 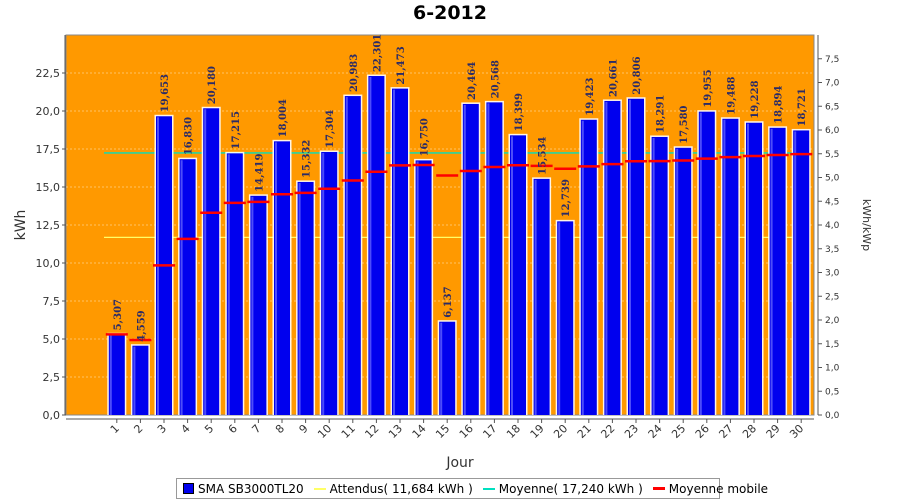 I want to click on x-tick-label: 21, so click(x=584, y=431).